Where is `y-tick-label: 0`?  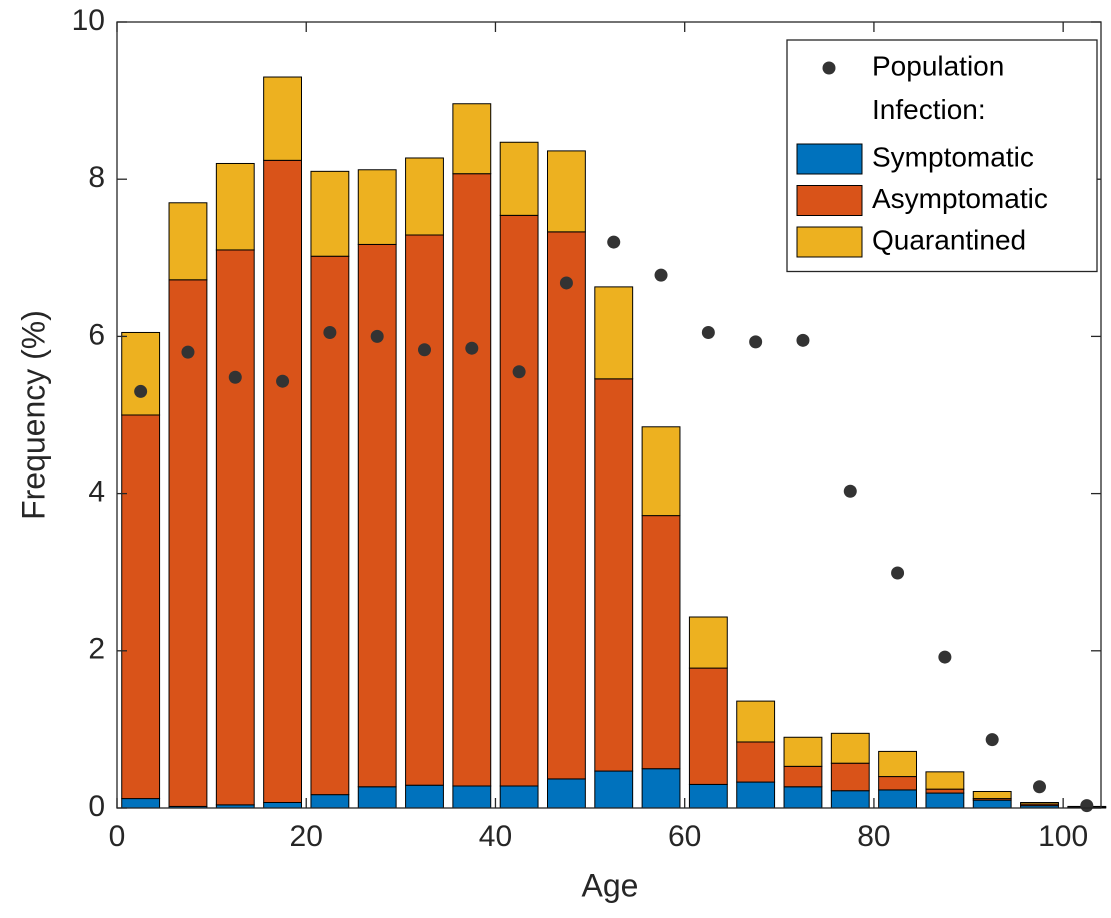
y-tick-label: 0 is located at coordinates (96, 806).